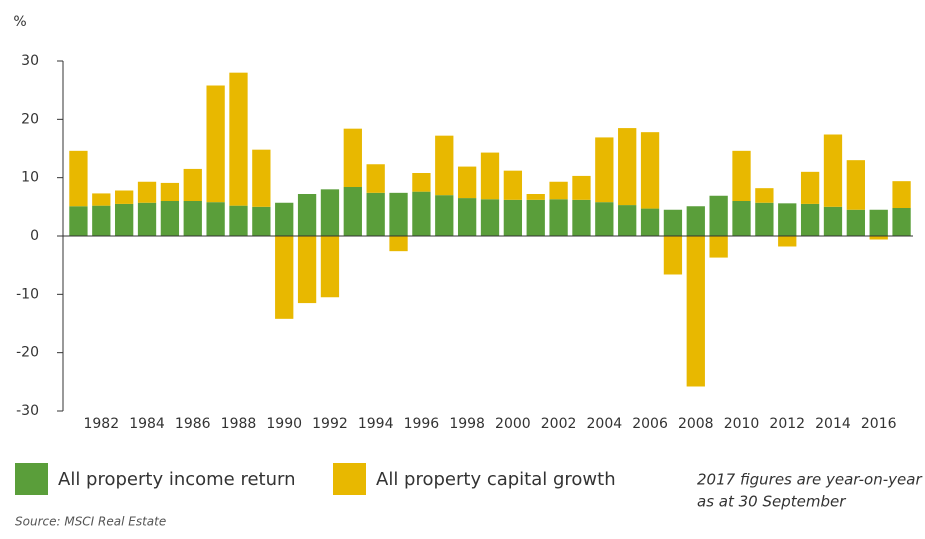 Image resolution: width=925 pixels, height=539 pixels. I want to click on y-tick-label: -10, so click(27, 294).